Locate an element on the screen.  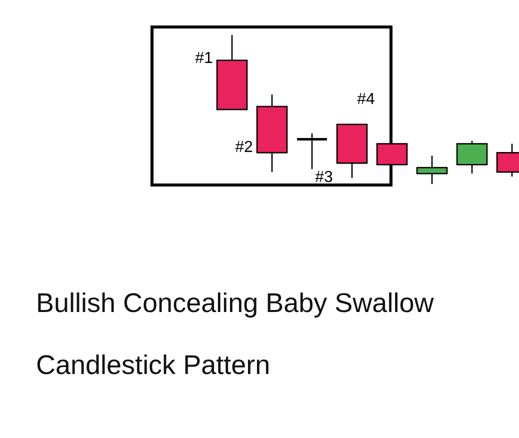
annotation: #4 is located at coordinates (366, 99).